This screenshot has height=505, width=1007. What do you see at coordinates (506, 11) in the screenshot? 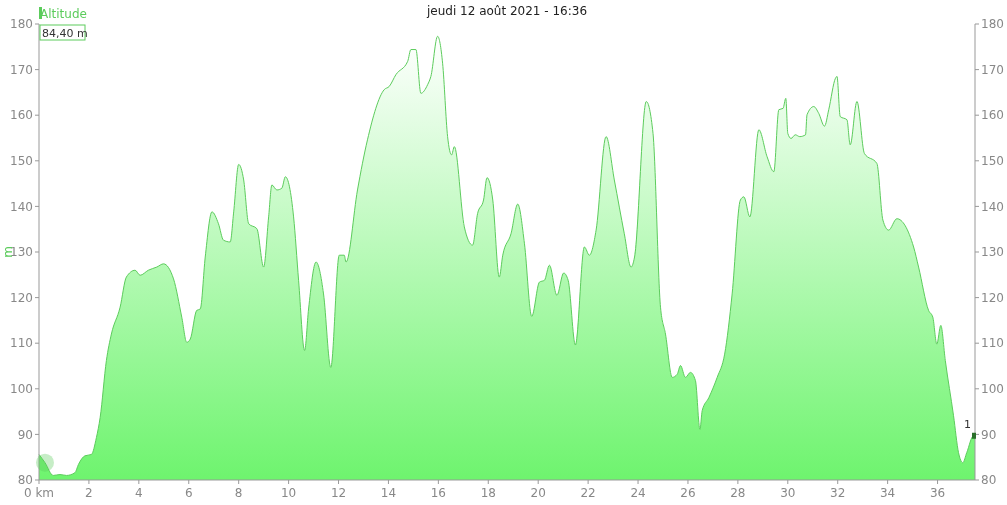
I see `chart-title: jeudi 12 août 2021 - 16:36` at bounding box center [506, 11].